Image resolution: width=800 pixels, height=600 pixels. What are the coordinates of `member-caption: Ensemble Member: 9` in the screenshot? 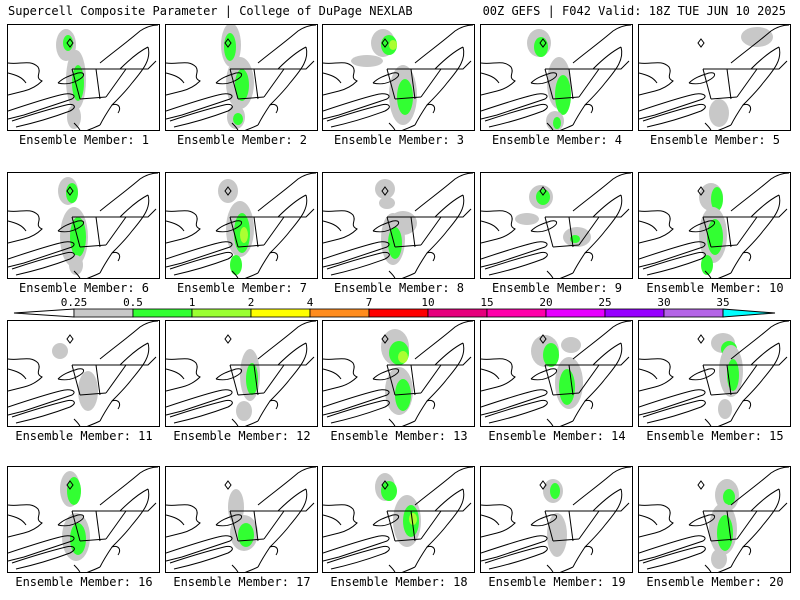 It's located at (557, 288).